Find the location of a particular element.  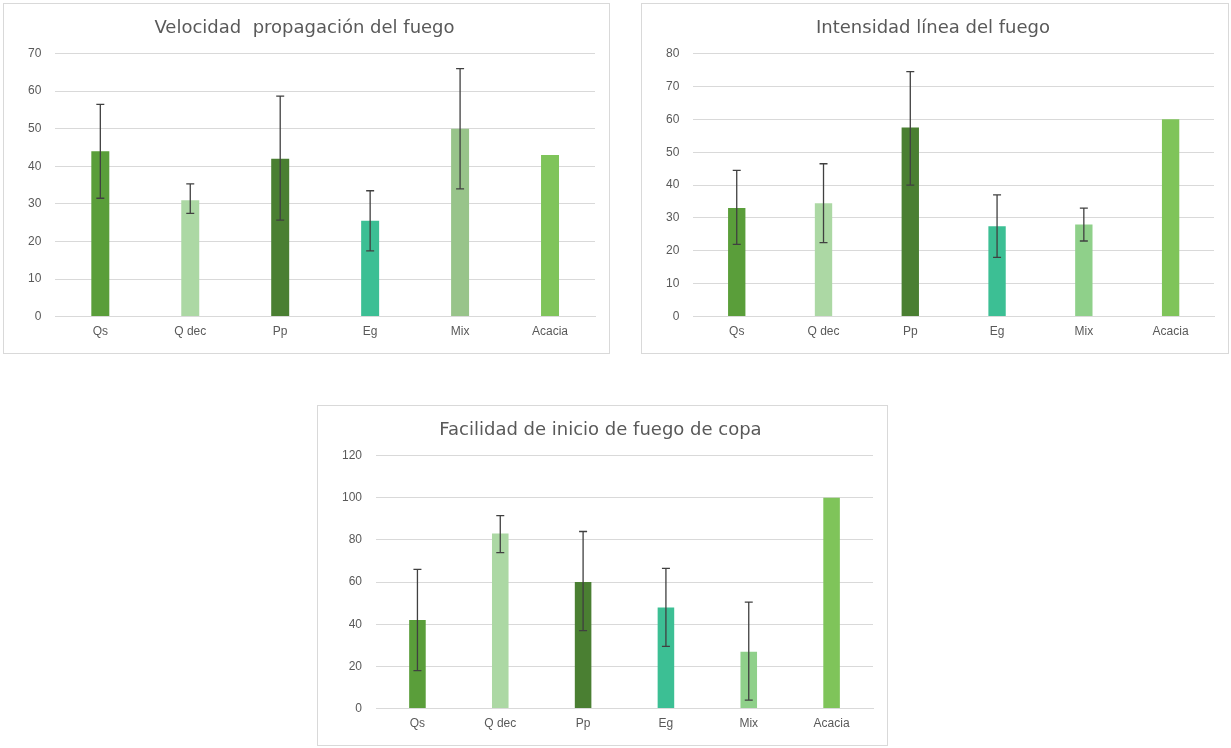

chart-title: Facilidad de inicio de fuego de copa is located at coordinates (600, 429).